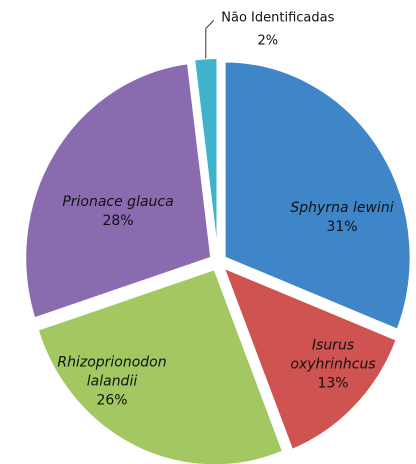  What do you see at coordinates (342, 227) in the screenshot?
I see `value-label: 31%` at bounding box center [342, 227].